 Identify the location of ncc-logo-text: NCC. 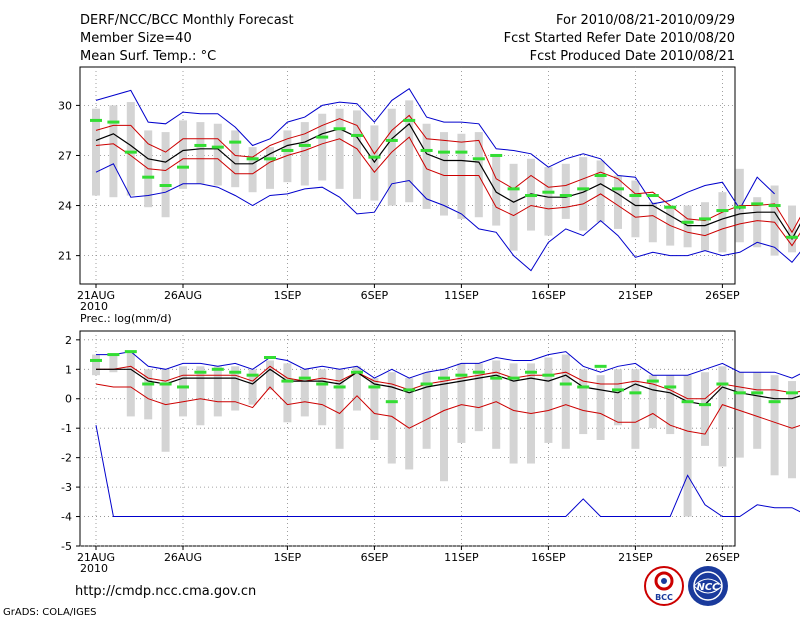
(708, 587).